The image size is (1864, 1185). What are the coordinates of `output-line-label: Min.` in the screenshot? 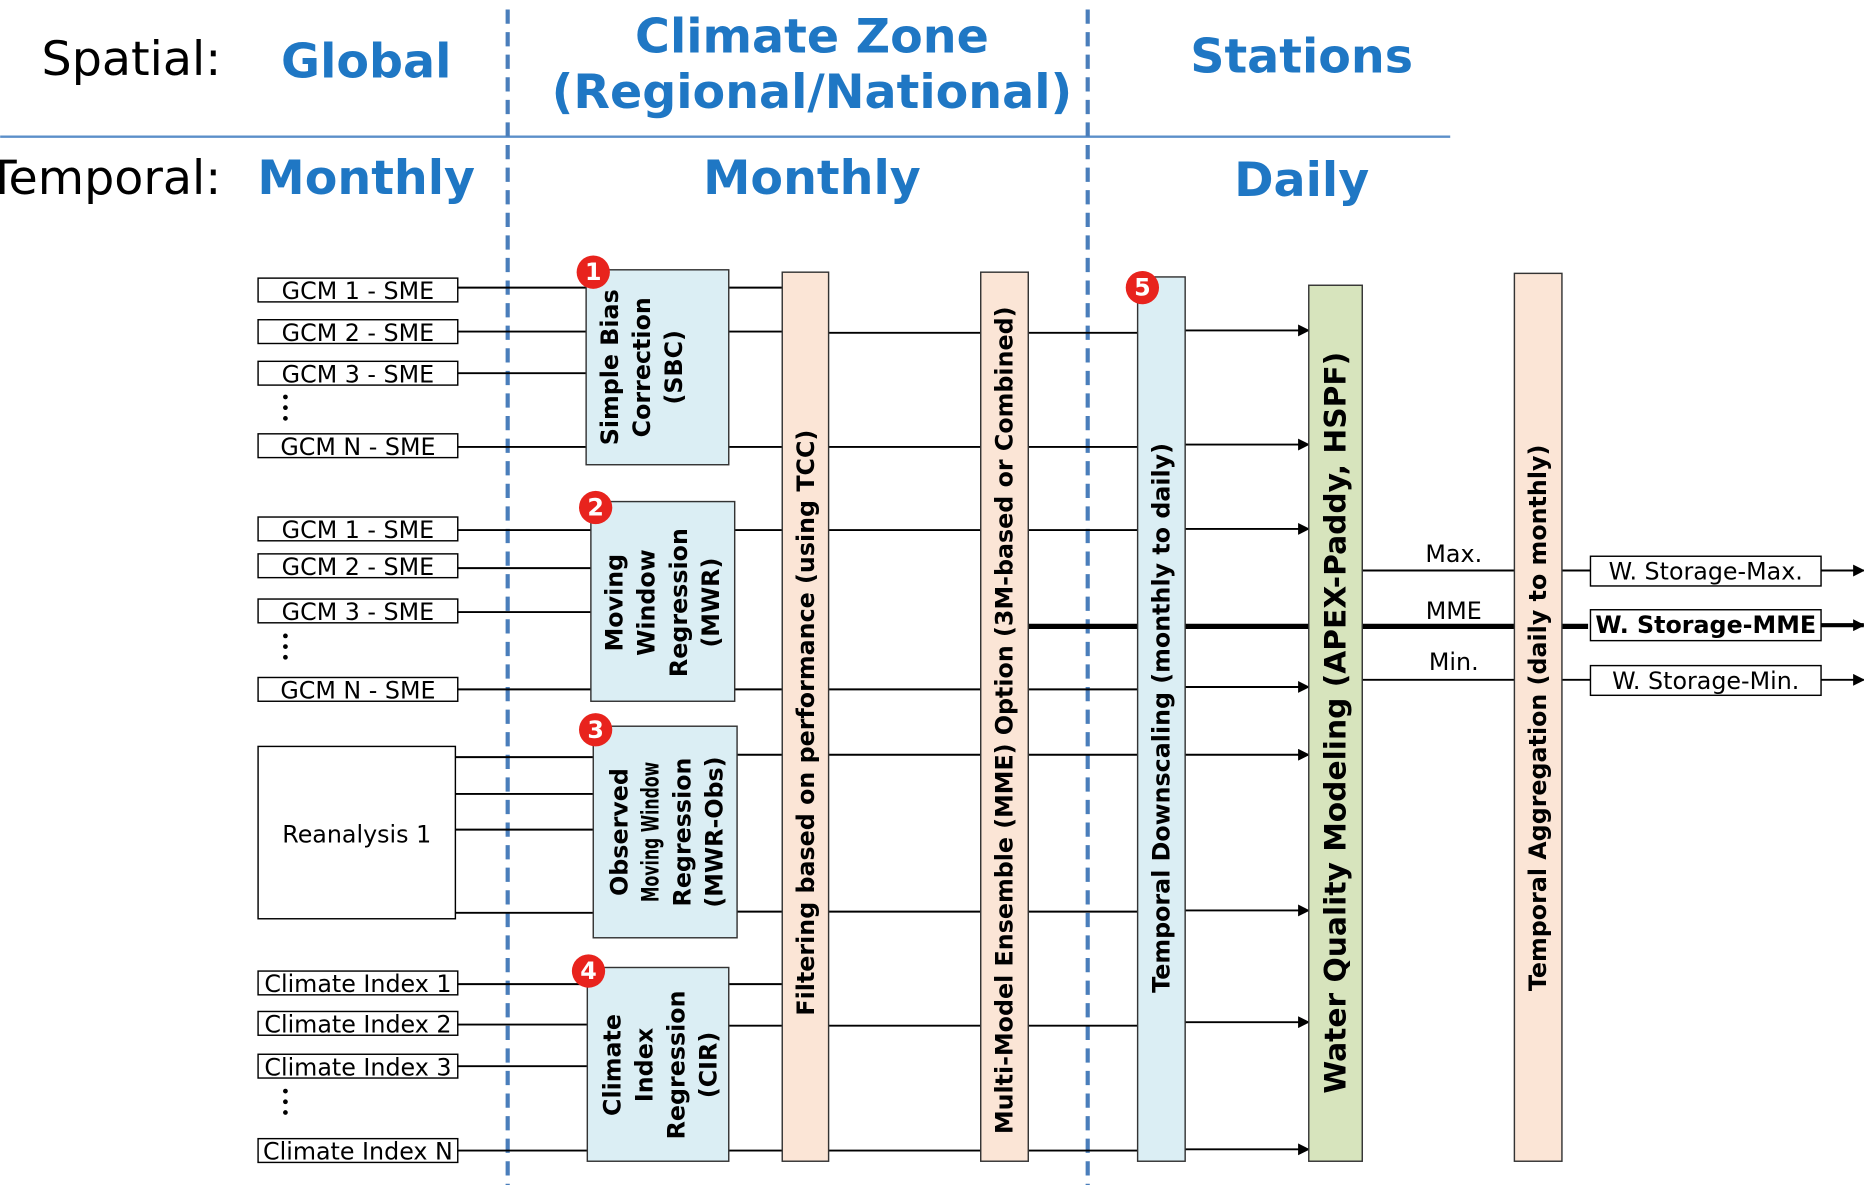 It's located at (1454, 662).